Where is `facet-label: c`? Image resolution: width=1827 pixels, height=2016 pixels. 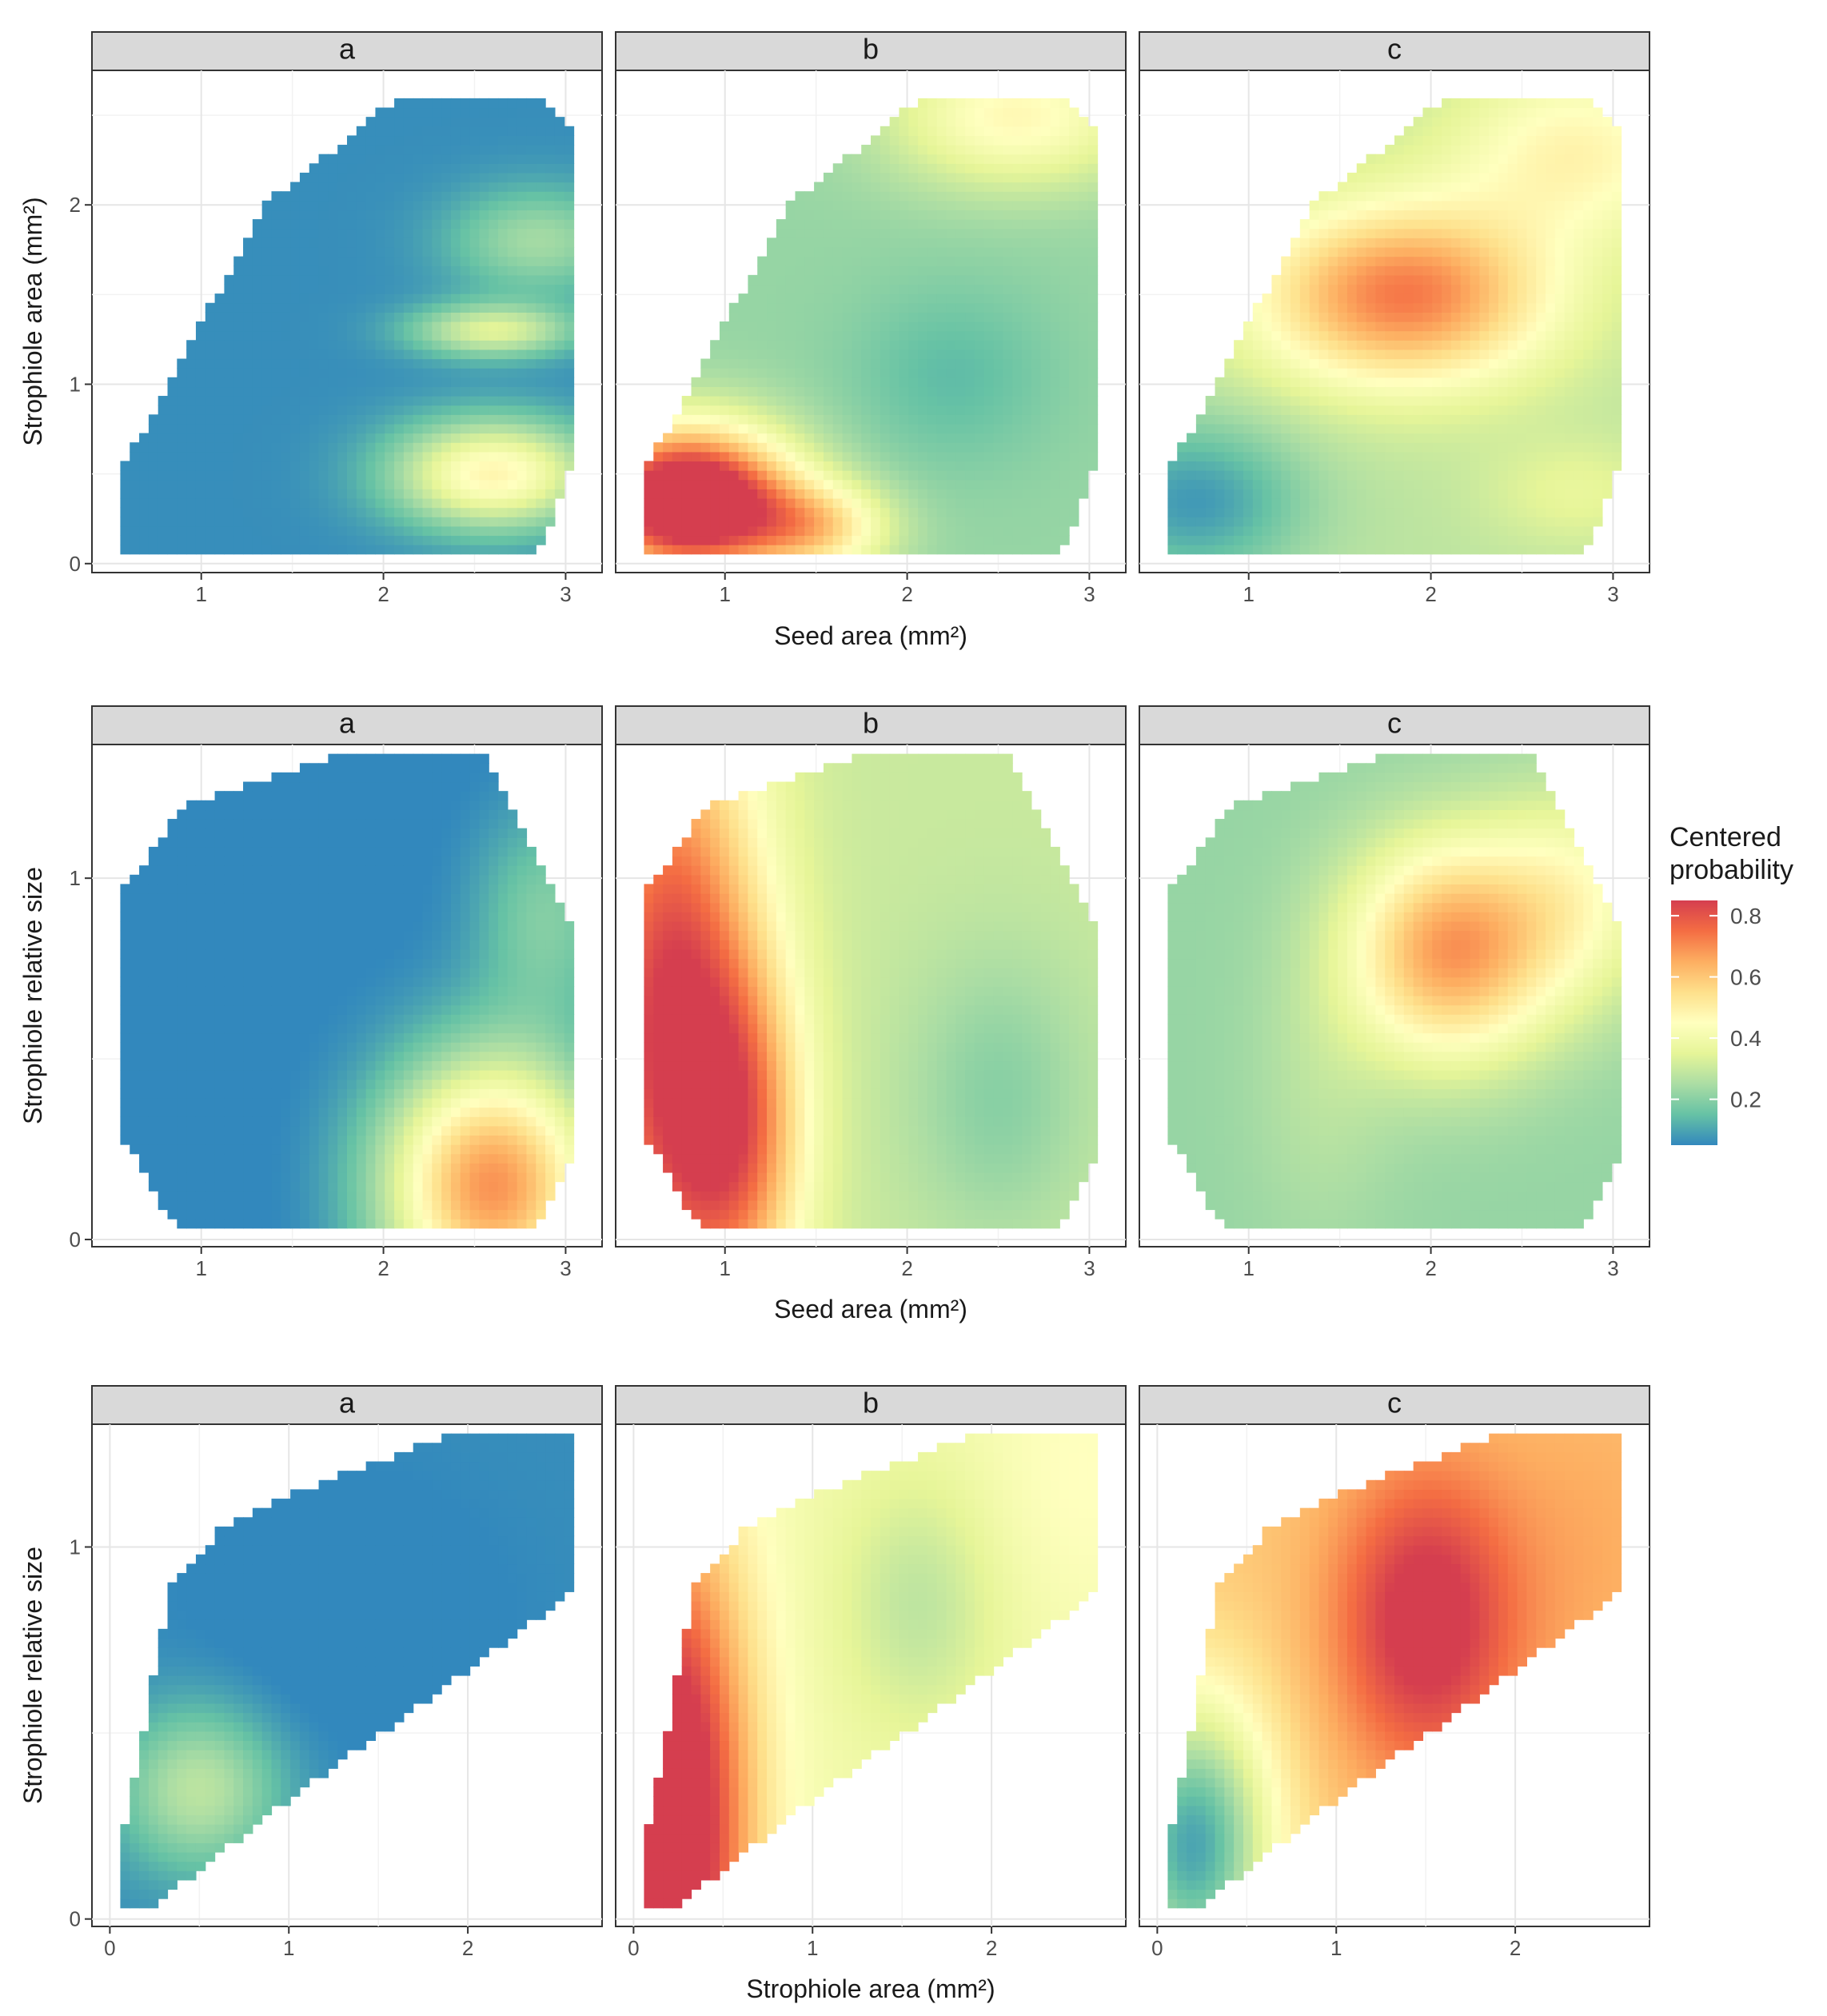
facet-label: c is located at coordinates (1394, 49).